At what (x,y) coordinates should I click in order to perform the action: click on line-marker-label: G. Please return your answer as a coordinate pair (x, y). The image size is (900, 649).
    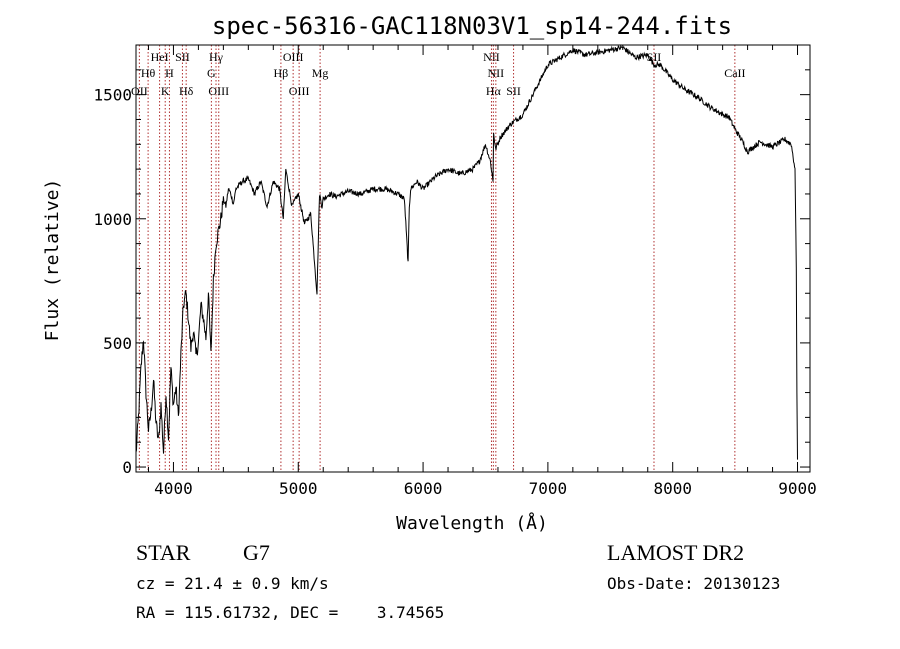
    Looking at the image, I should click on (211, 73).